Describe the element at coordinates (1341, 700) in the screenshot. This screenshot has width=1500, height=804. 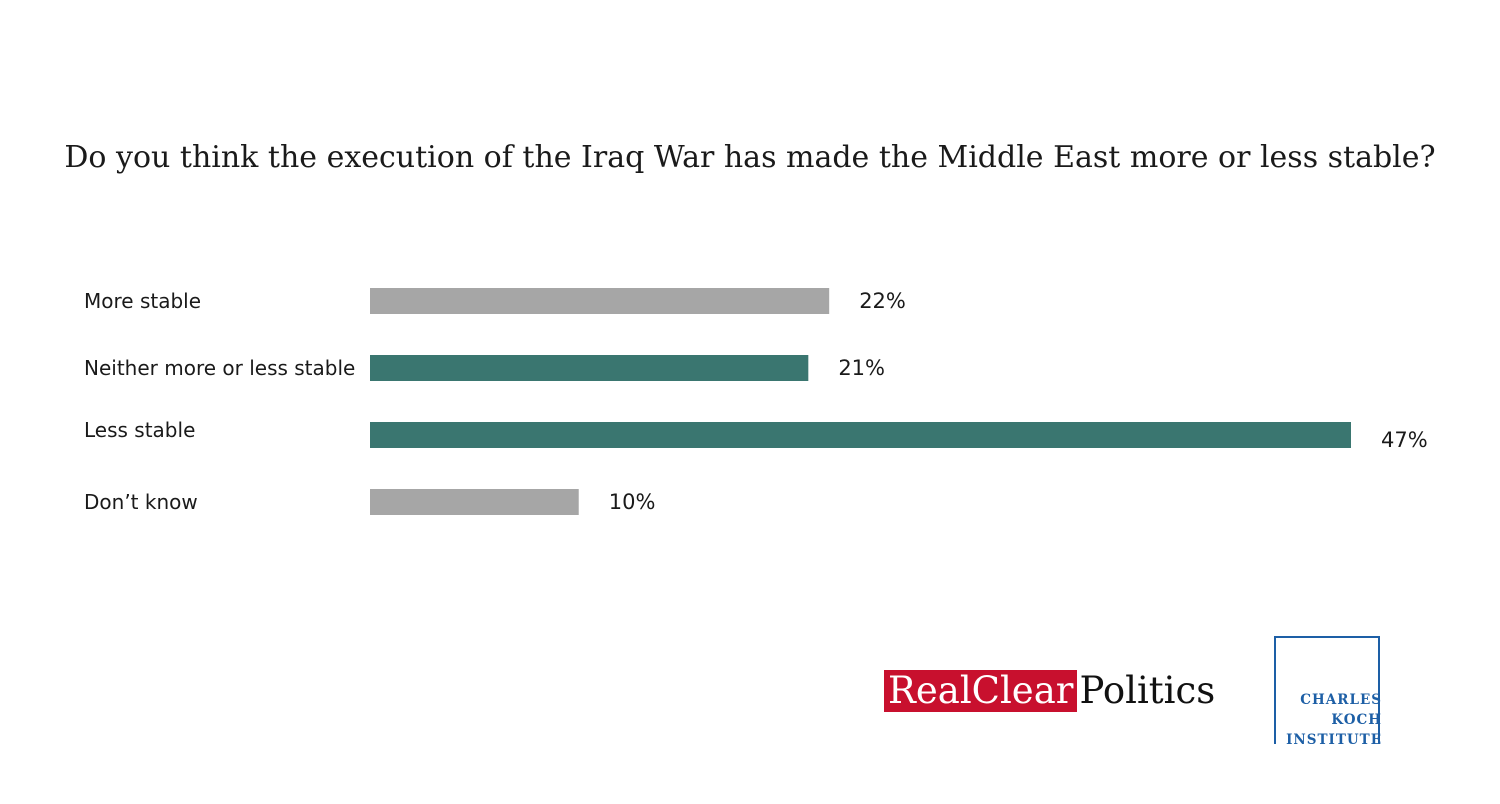
I see `cki-line-charles: CHARLES` at that location.